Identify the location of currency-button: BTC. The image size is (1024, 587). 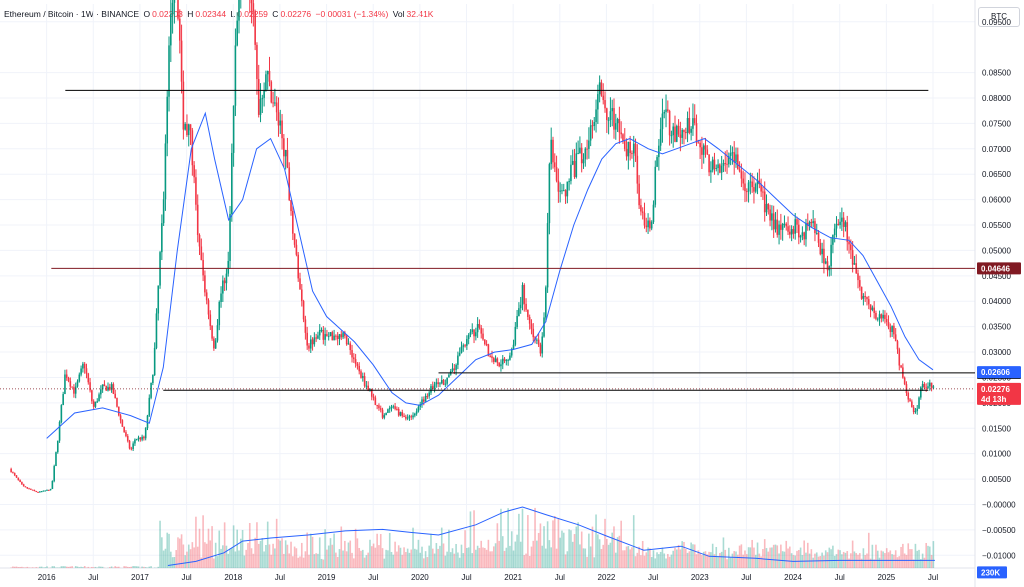
(999, 17).